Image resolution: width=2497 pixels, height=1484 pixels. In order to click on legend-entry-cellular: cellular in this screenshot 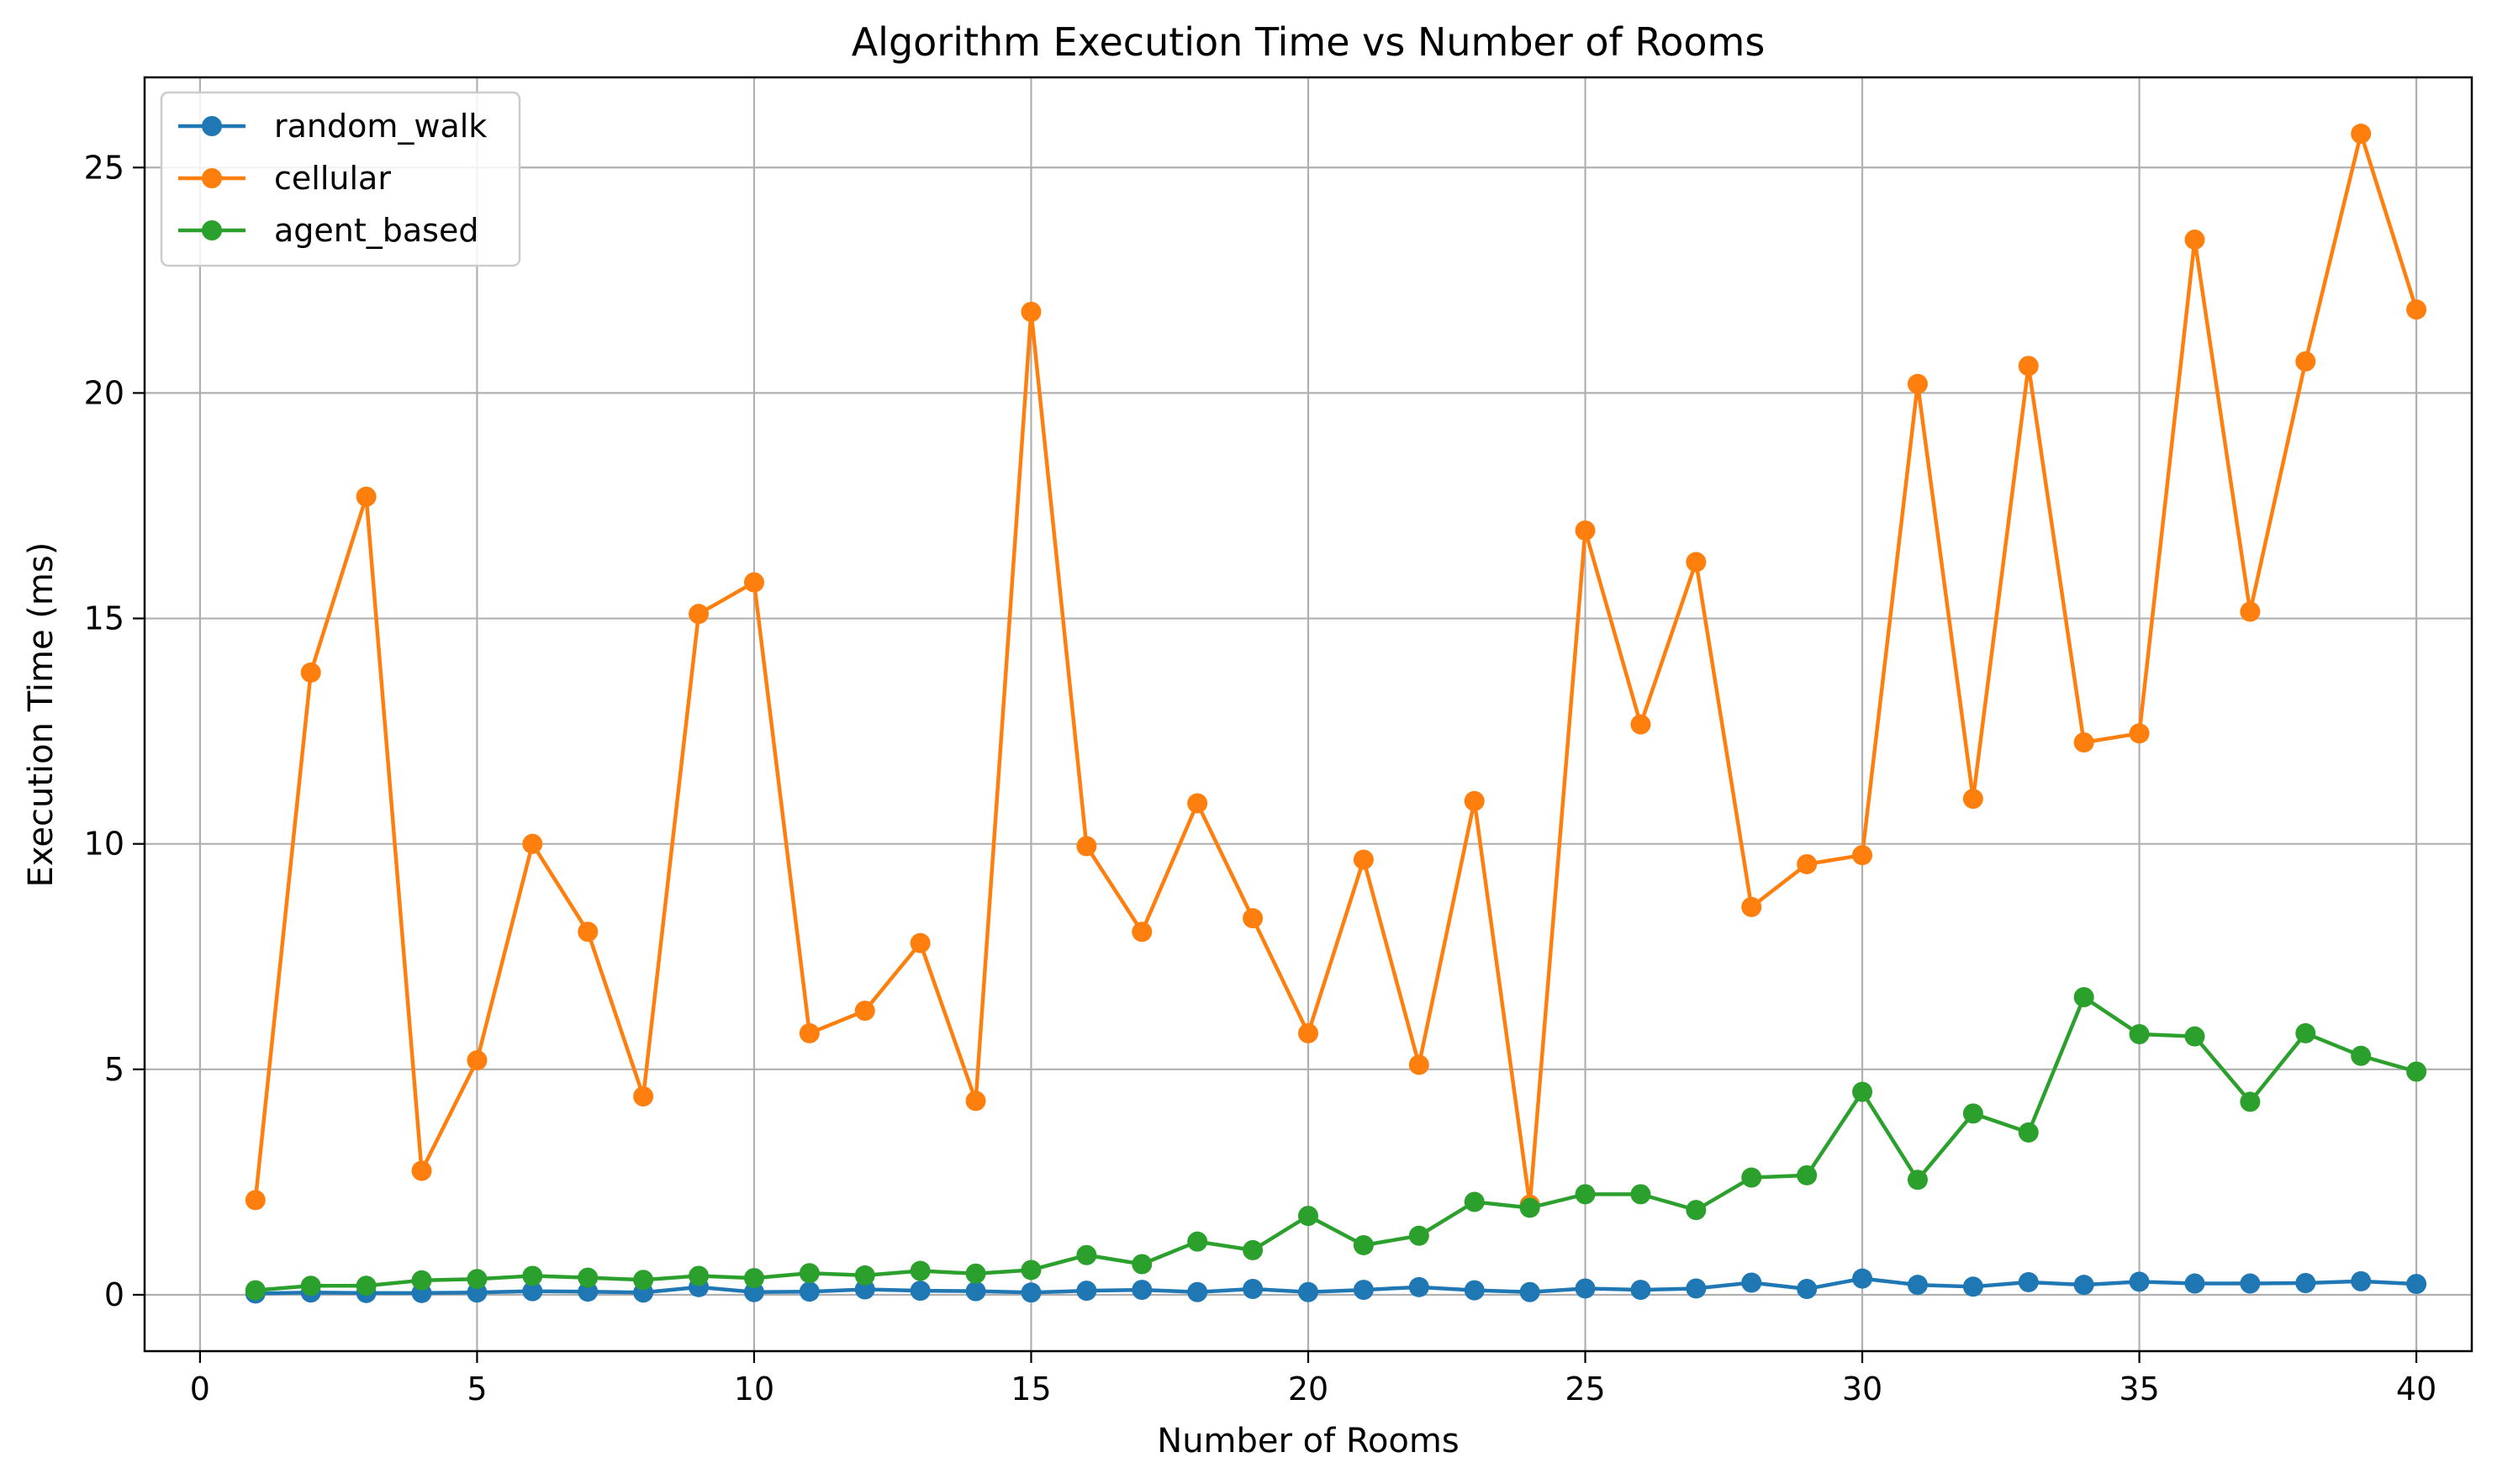, I will do `click(284, 178)`.